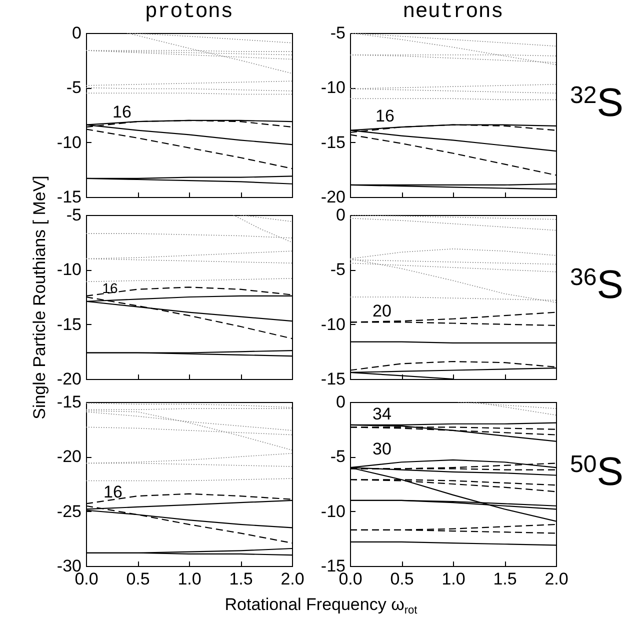 The height and width of the screenshot is (630, 644). Describe the element at coordinates (597, 285) in the screenshot. I see `text: $^{36}$S` at that location.